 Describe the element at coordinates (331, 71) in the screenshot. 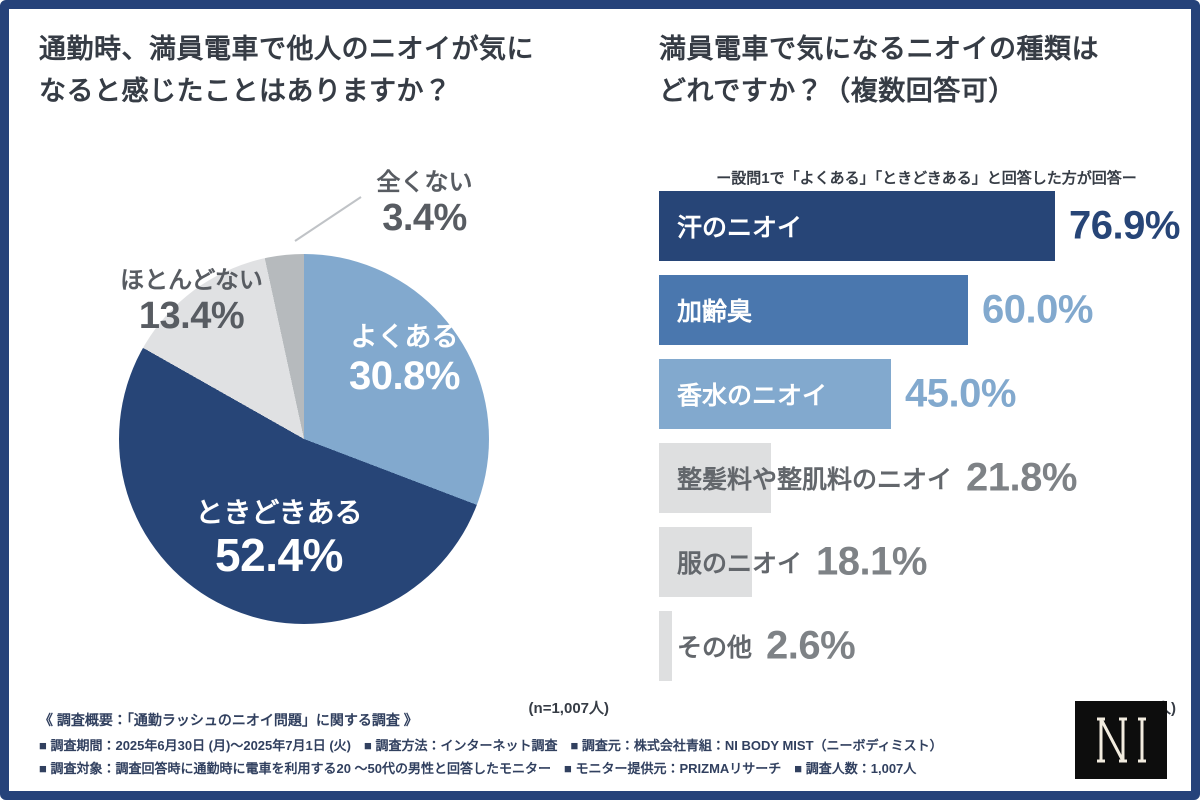

I see `pie-chart-title: 通勤時、満員電車で他人のニオイが気に なると感じたことはありますか？` at that location.